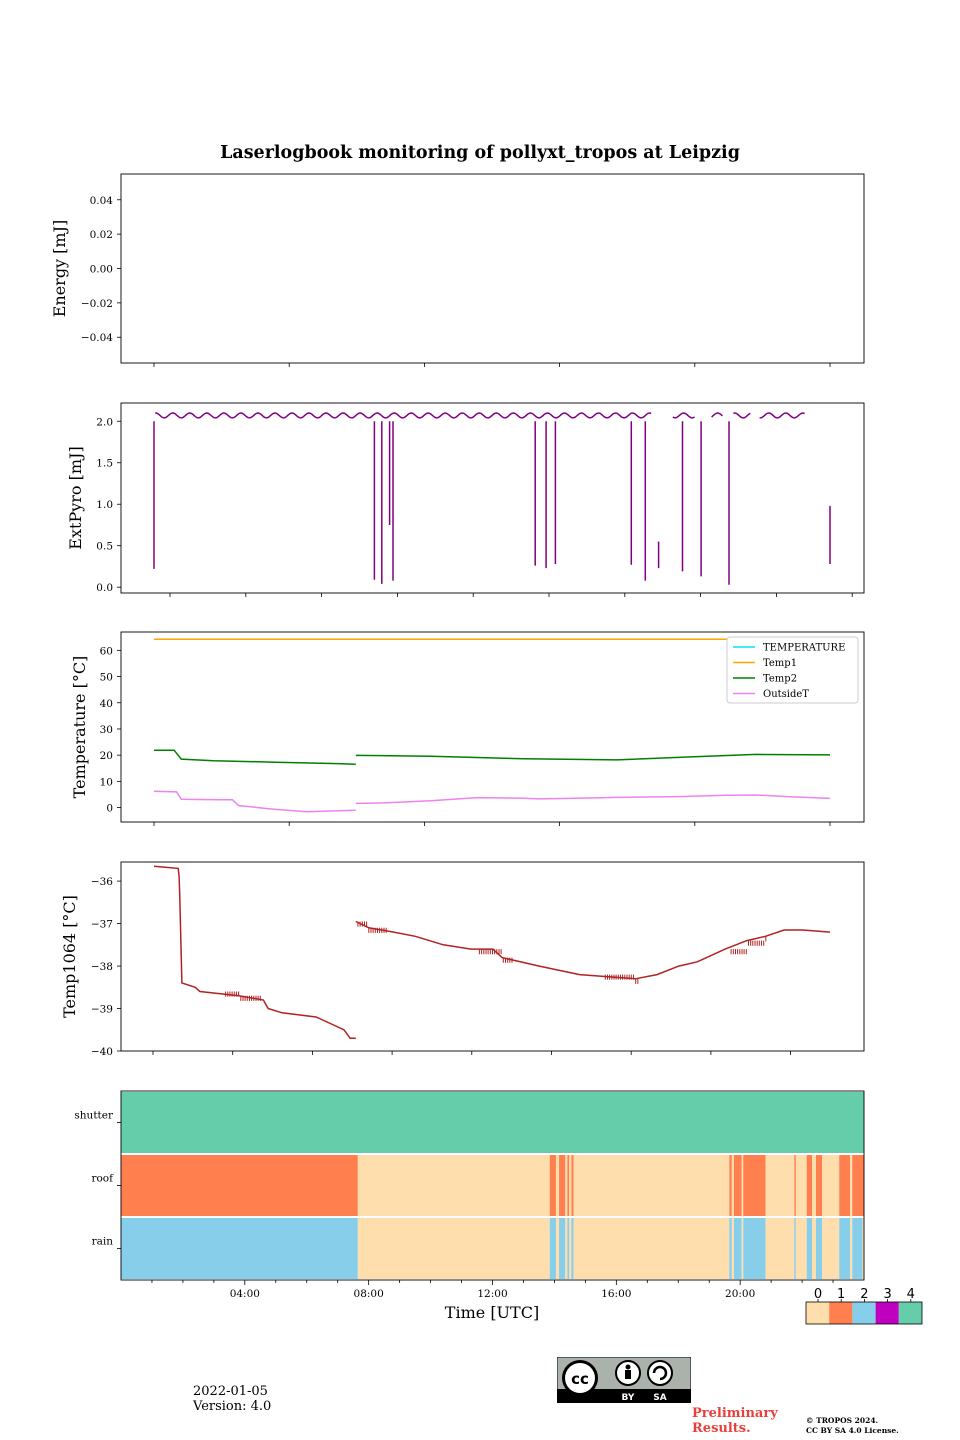 The height and width of the screenshot is (1440, 960). I want to click on x-tick-label: 08:00, so click(369, 1294).